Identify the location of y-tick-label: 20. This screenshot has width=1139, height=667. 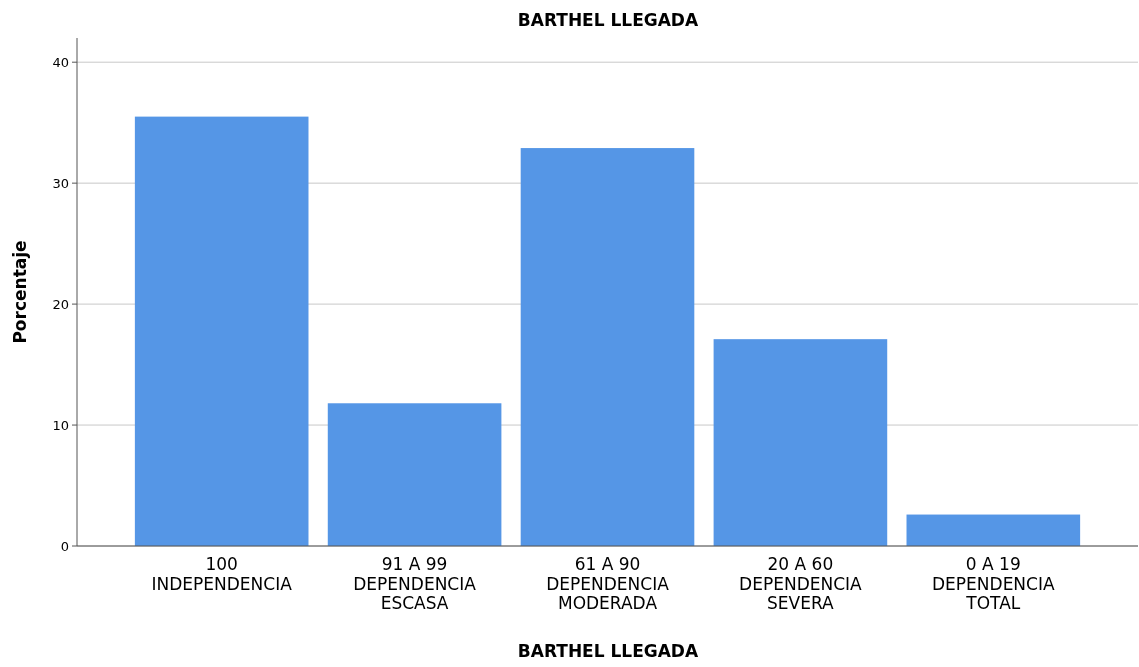
(60, 304).